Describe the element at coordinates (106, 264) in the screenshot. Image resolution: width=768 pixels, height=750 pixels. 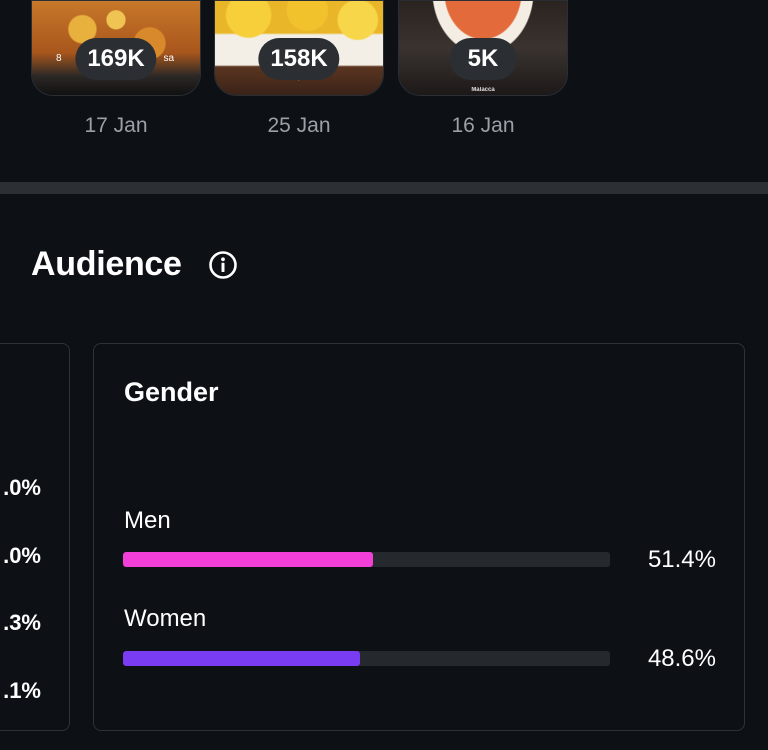
I see `audience-heading: Audience` at that location.